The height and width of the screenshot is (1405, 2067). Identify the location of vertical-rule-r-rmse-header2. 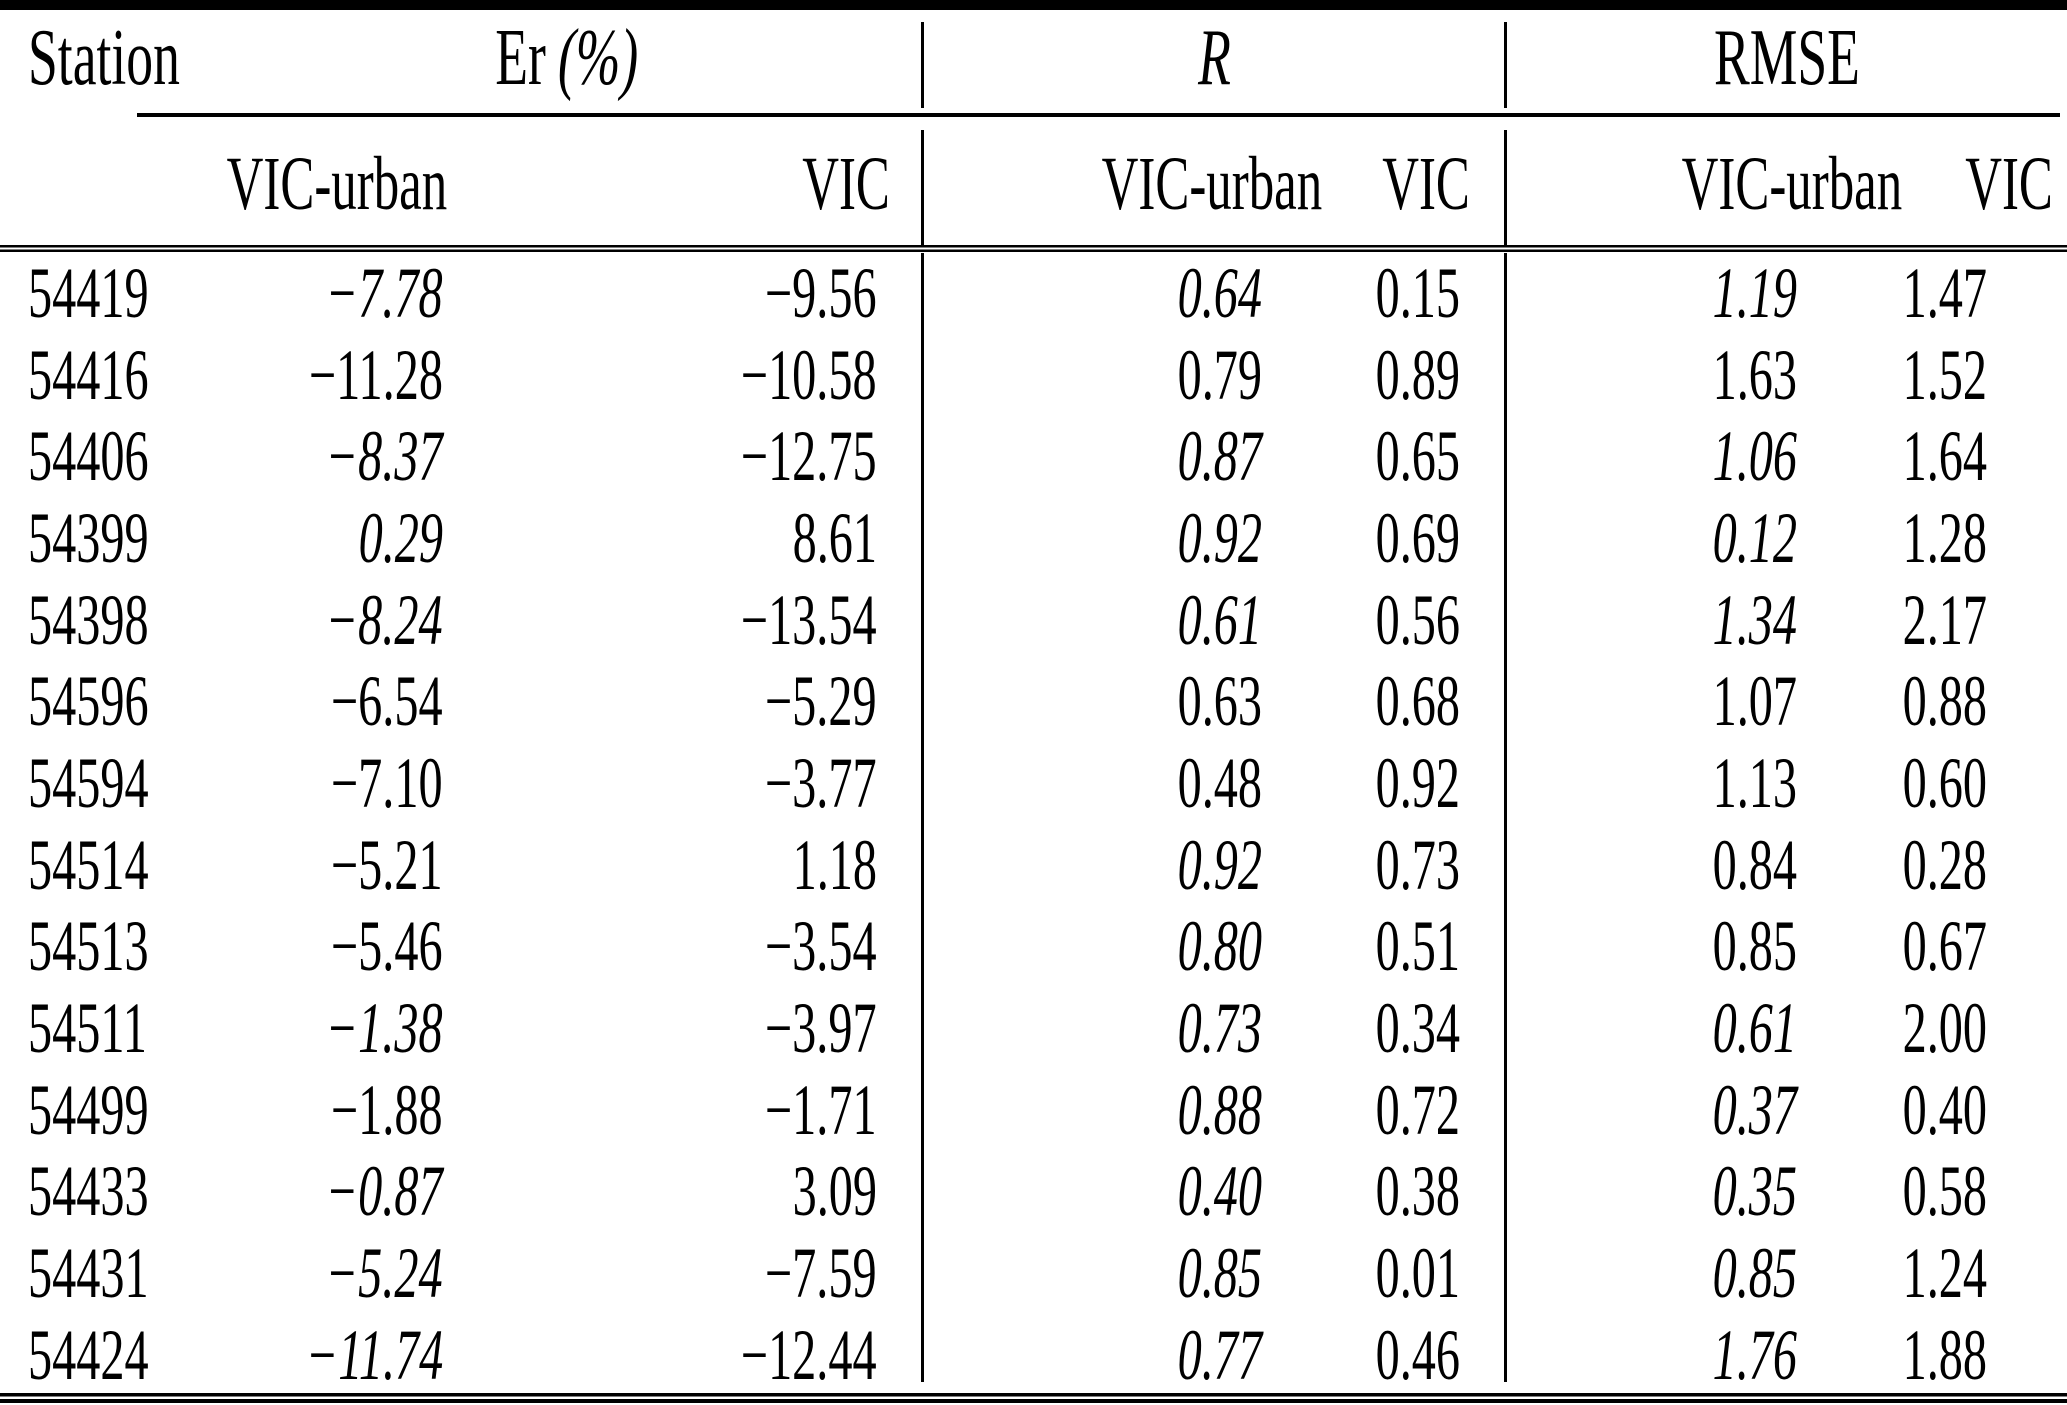
(1505, 187).